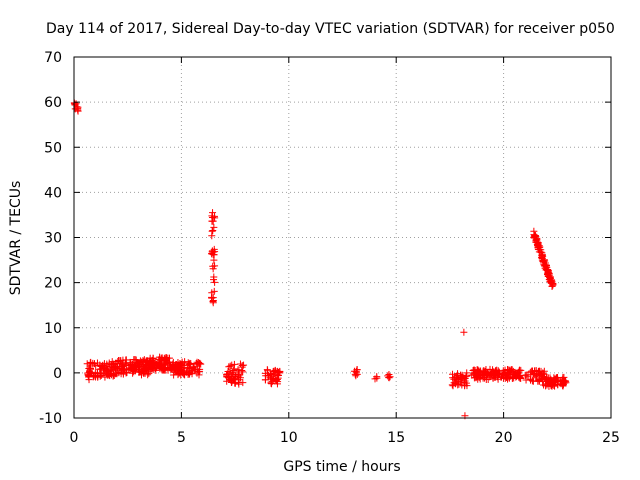  Describe the element at coordinates (53, 148) in the screenshot. I see `y-tick-label: 50` at that location.